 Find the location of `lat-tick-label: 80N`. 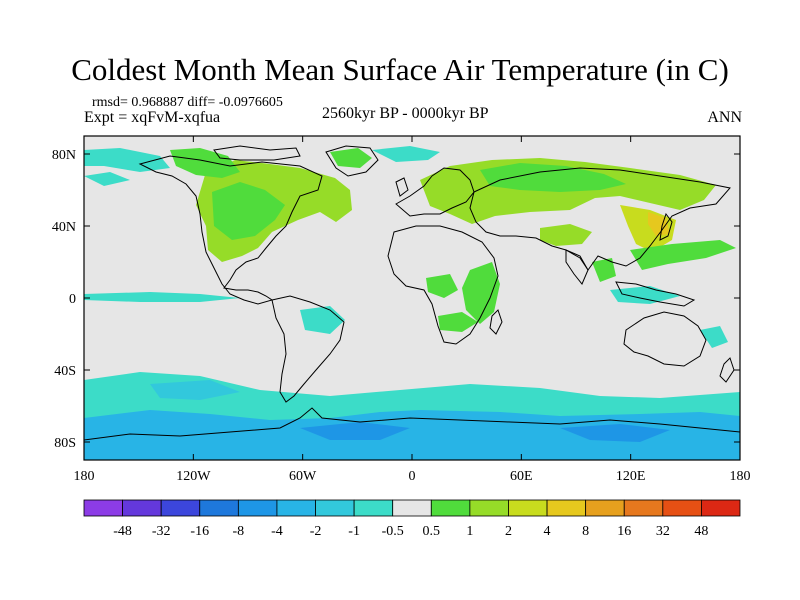

lat-tick-label: 80N is located at coordinates (64, 155).